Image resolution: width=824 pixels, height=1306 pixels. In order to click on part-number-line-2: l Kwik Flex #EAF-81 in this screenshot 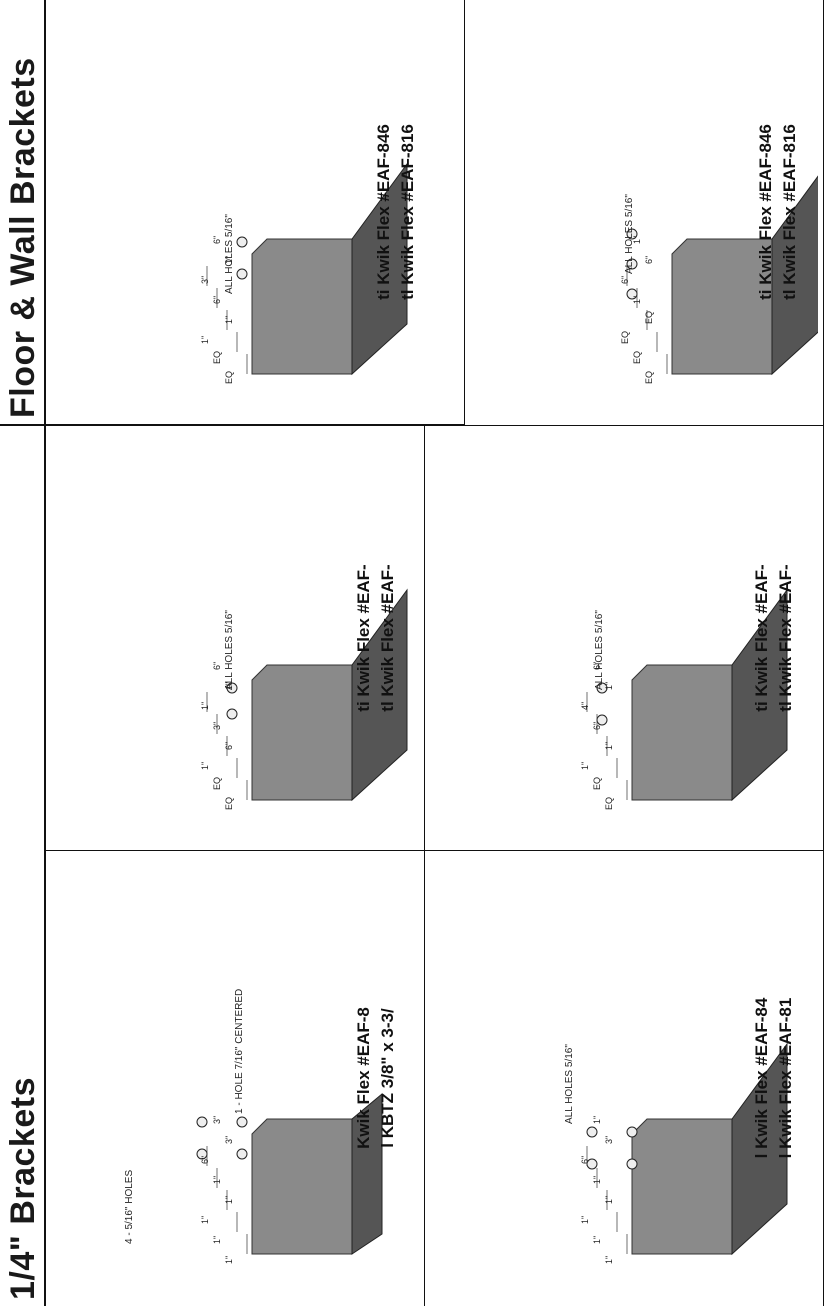, I will do `click(785, 1078)`.